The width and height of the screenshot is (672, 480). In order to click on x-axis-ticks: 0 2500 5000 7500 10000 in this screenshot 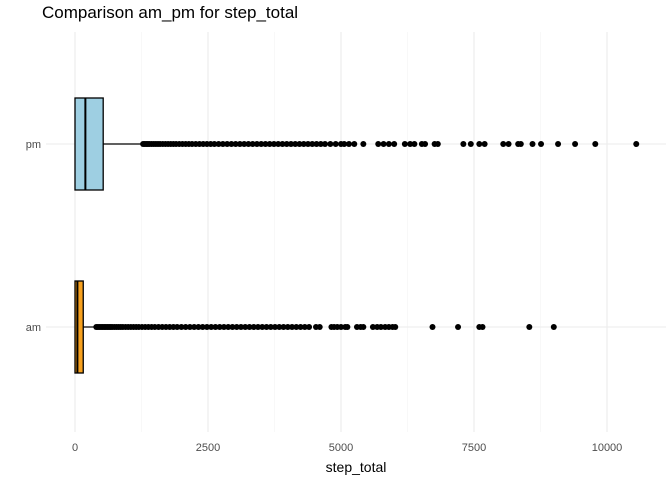, I will do `click(347, 448)`.